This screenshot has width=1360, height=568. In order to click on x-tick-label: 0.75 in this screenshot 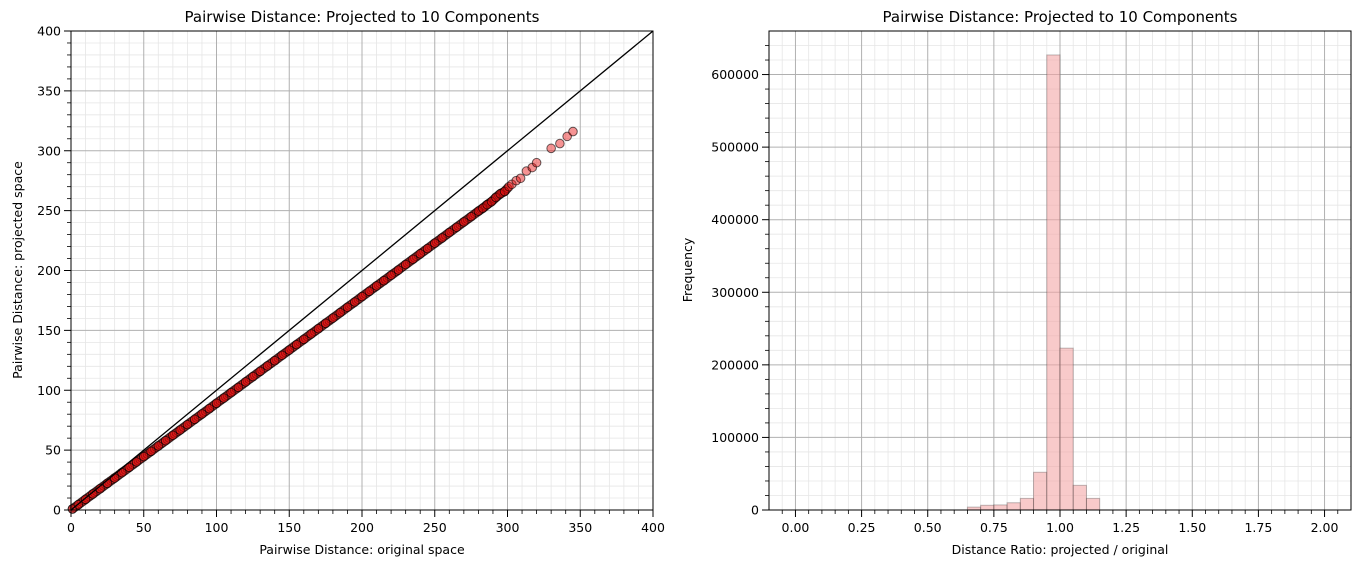, I will do `click(994, 527)`.